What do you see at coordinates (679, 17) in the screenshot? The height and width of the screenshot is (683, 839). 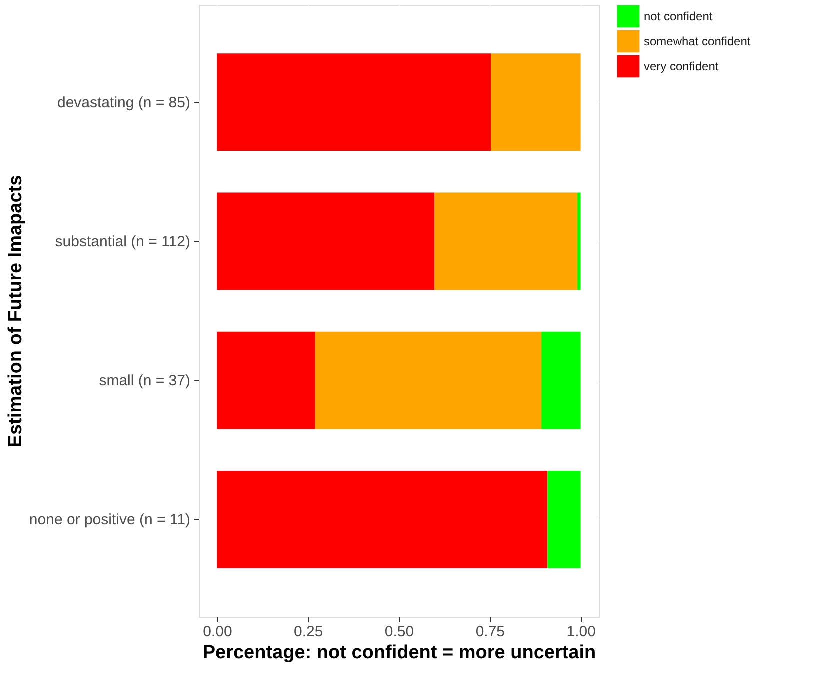 I see `legend-label: not confident` at bounding box center [679, 17].